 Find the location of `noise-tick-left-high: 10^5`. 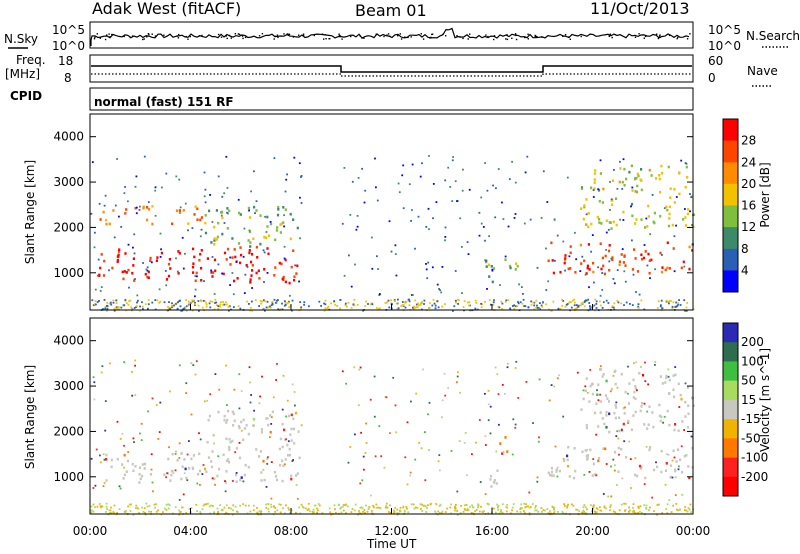

noise-tick-left-high: 10^5 is located at coordinates (68, 30).